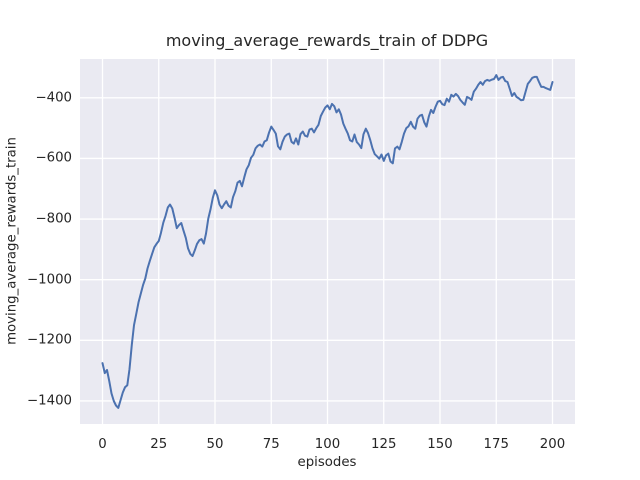  What do you see at coordinates (49, 401) in the screenshot?
I see `y-tick-label: −1400` at bounding box center [49, 401].